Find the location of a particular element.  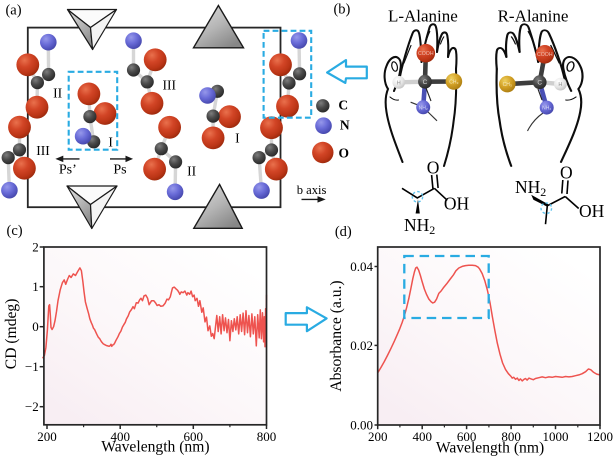

svg-text: CD (mdeg) is located at coordinates (11, 334).